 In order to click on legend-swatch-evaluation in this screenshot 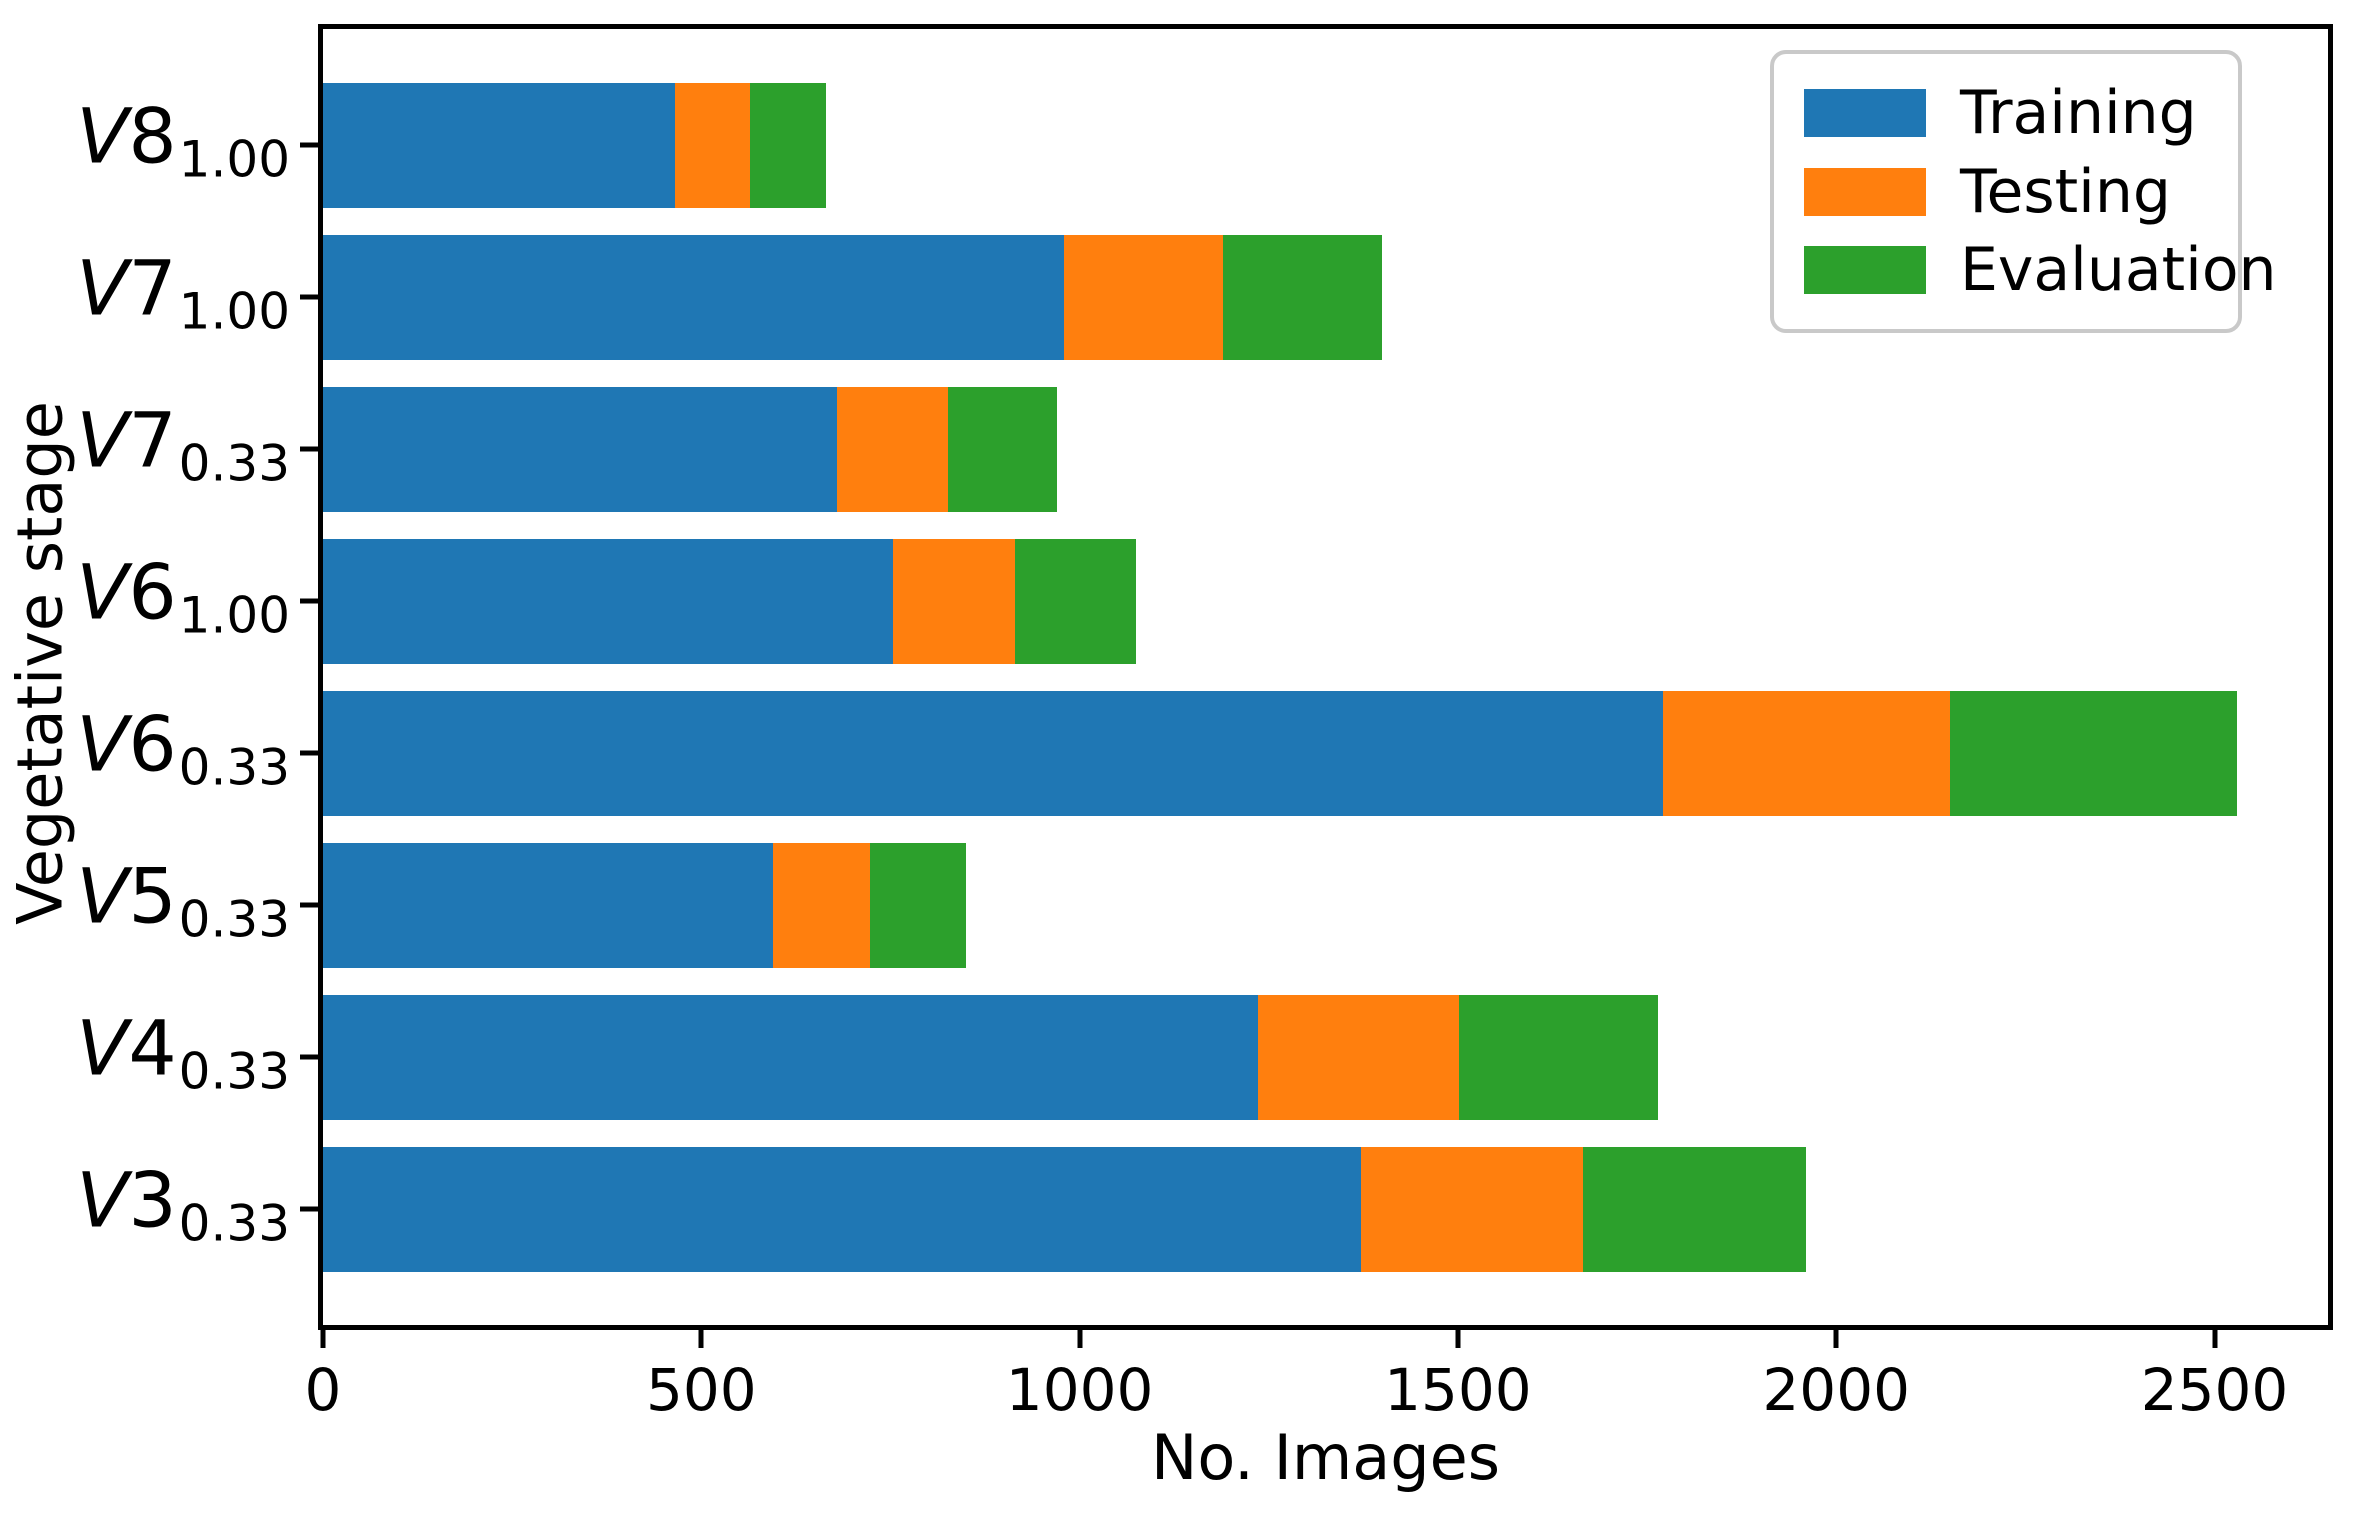, I will do `click(1865, 270)`.